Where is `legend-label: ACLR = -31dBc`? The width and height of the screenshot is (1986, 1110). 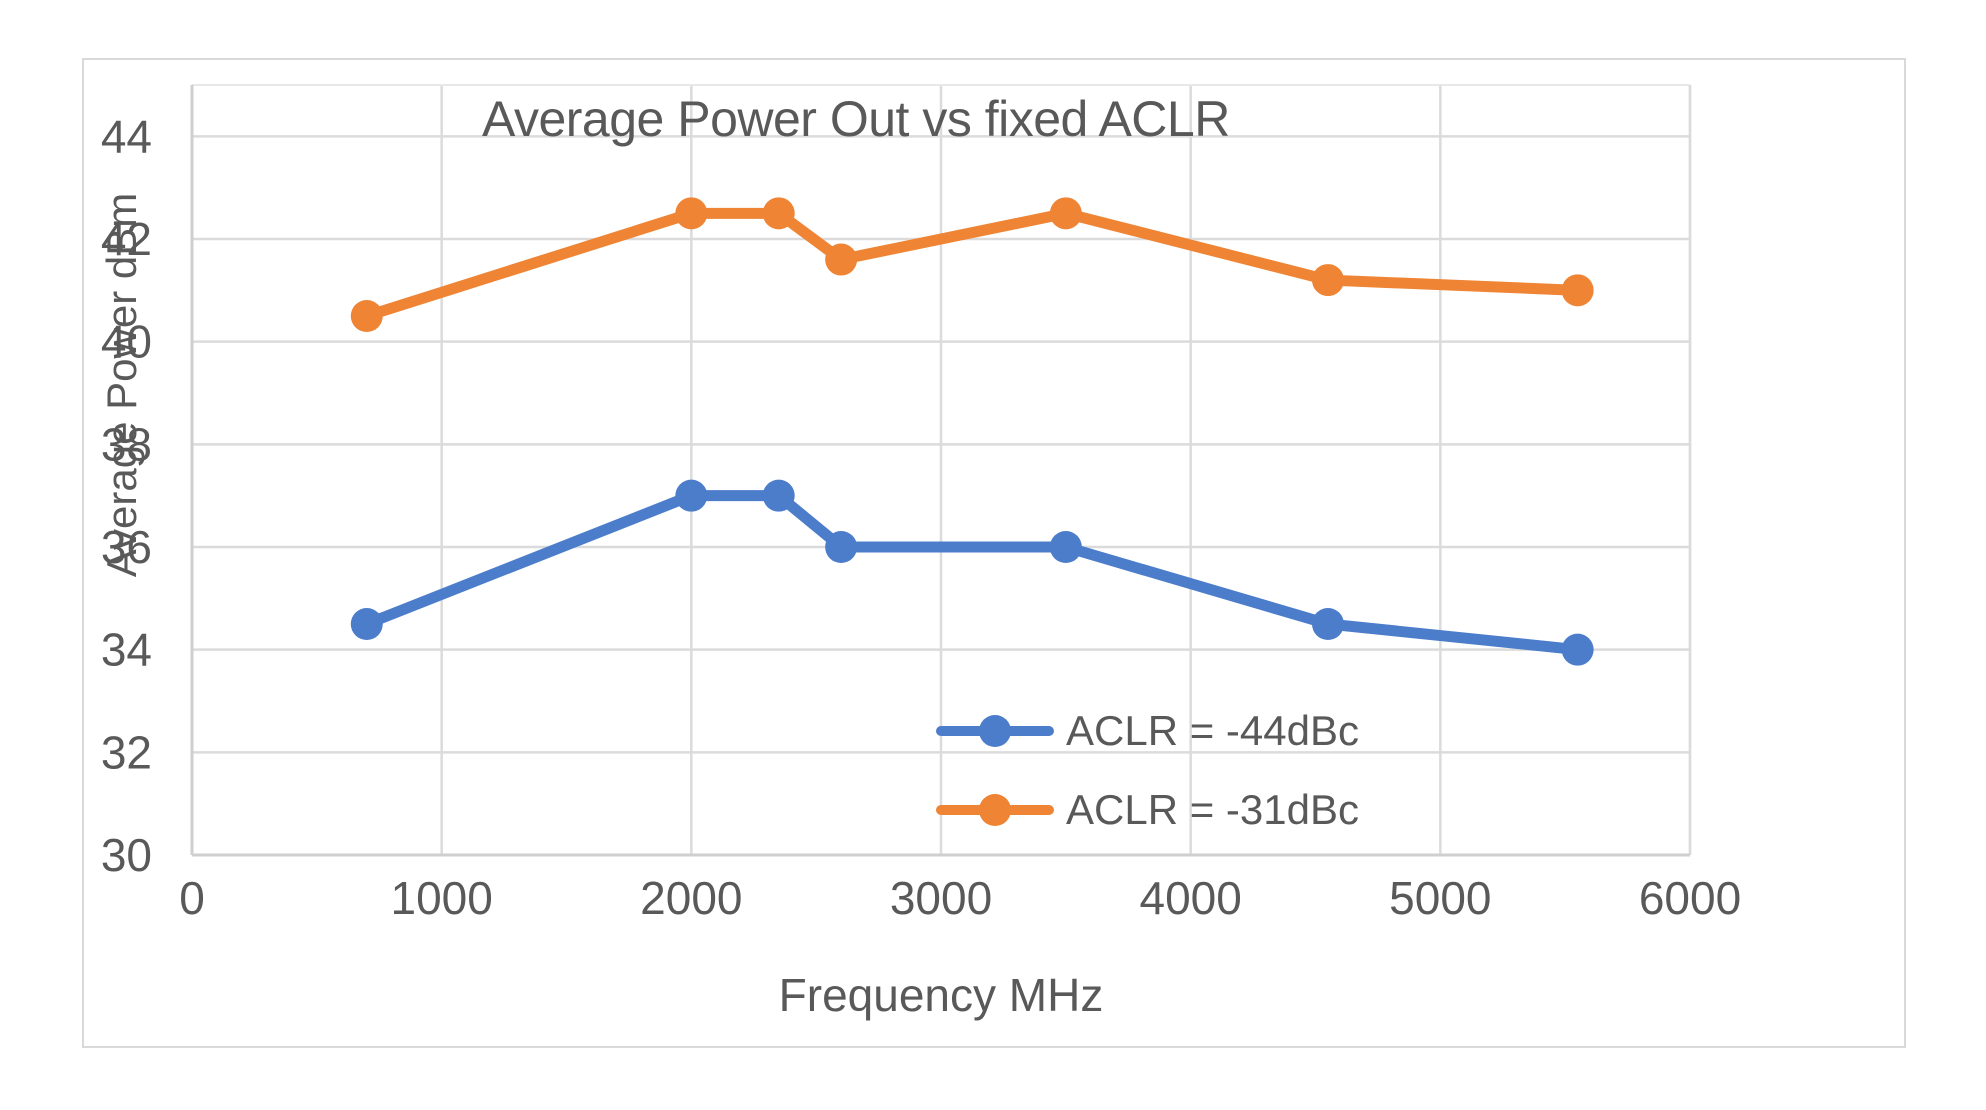
legend-label: ACLR = -31dBc is located at coordinates (1212, 809).